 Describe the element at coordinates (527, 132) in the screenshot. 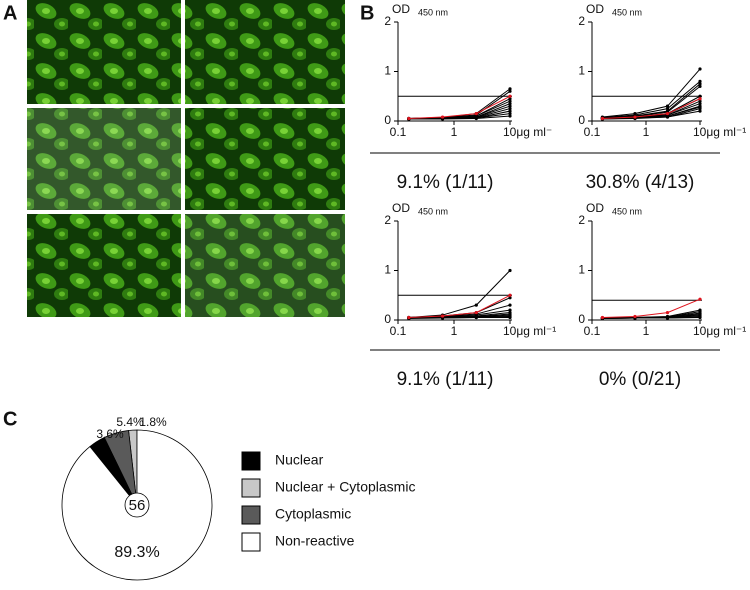

I see `x-tick-label: 10μg ml⁻` at that location.